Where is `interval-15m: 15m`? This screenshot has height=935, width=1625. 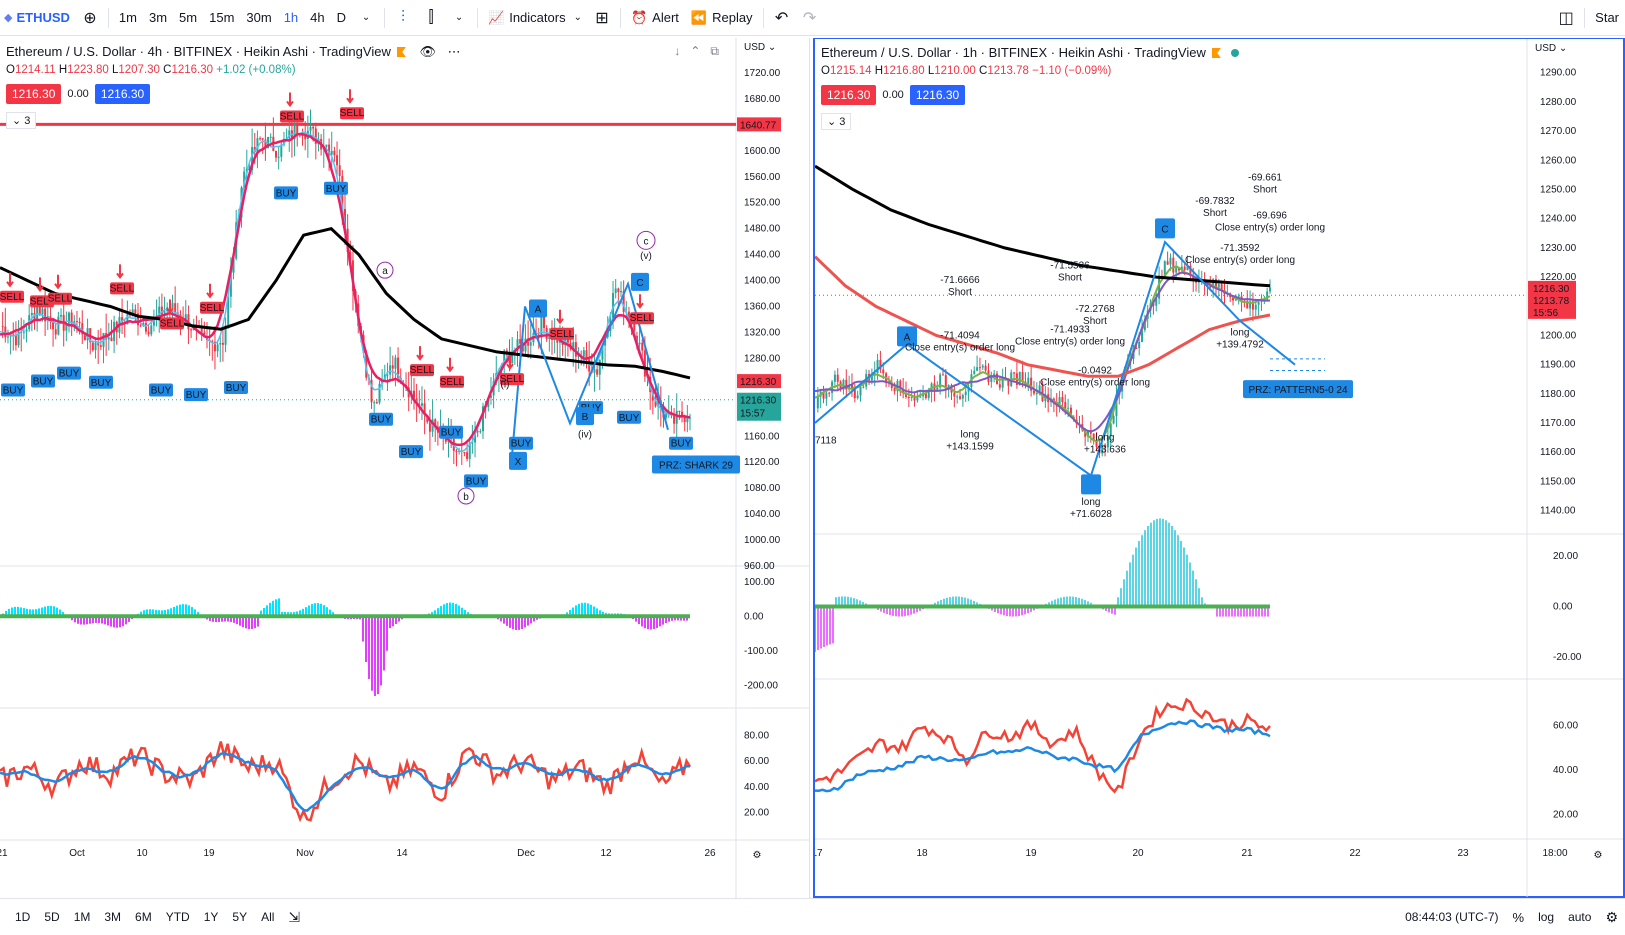
interval-15m: 15m is located at coordinates (222, 17).